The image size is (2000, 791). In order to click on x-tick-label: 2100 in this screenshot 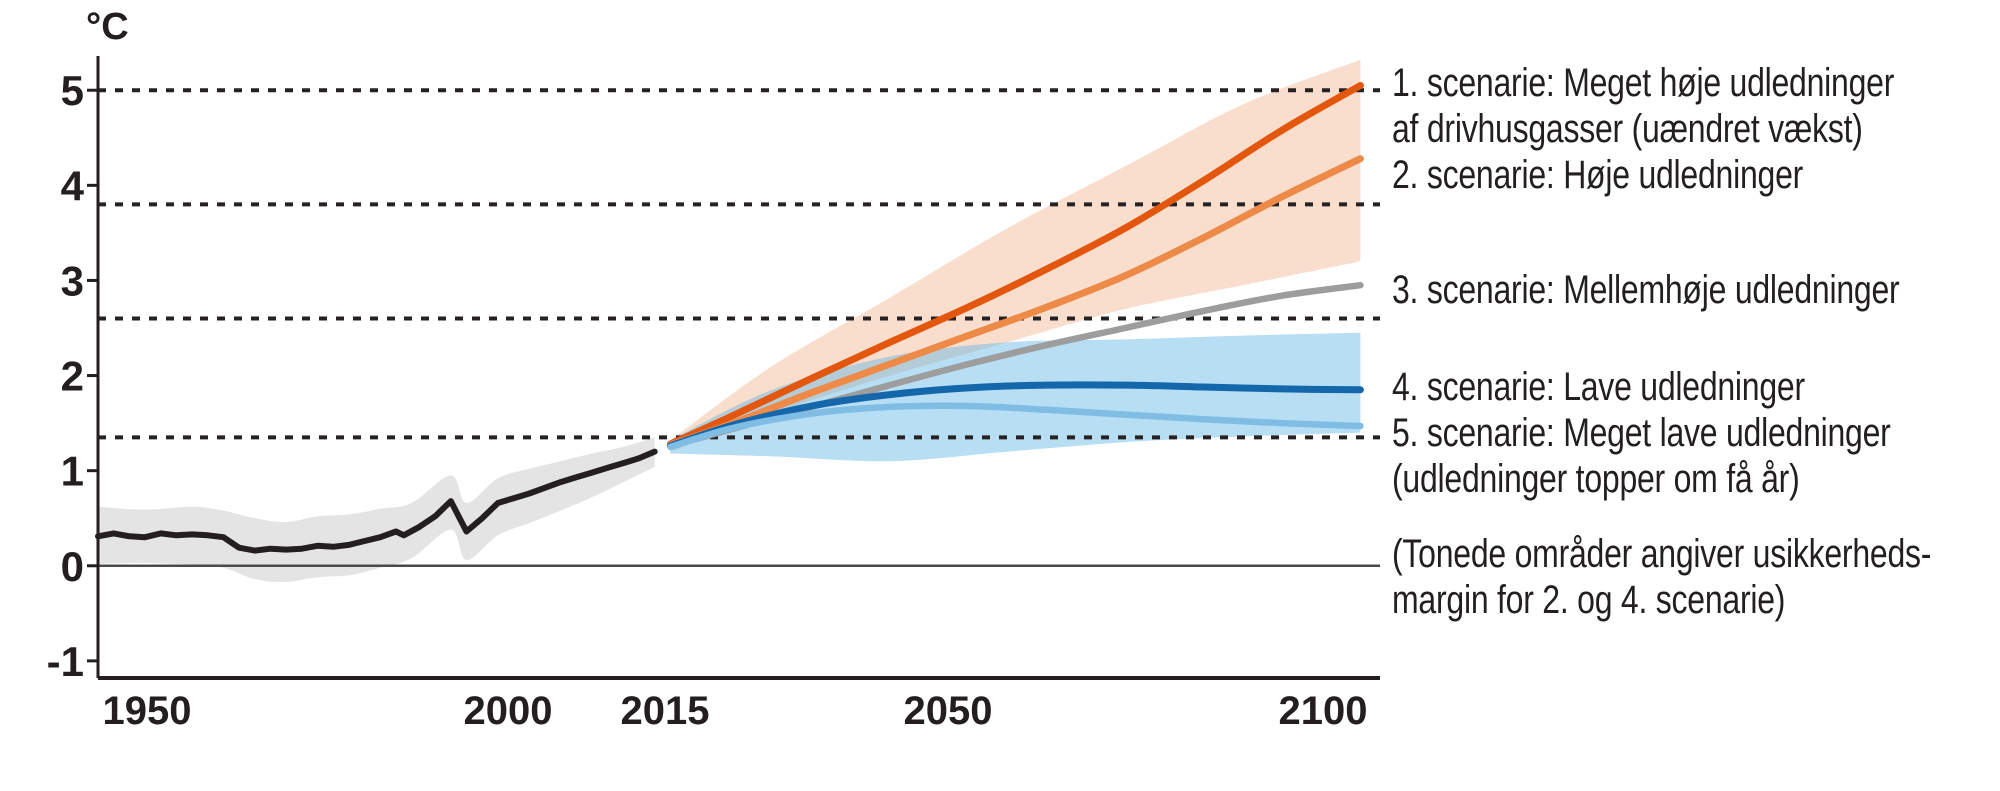, I will do `click(1323, 711)`.